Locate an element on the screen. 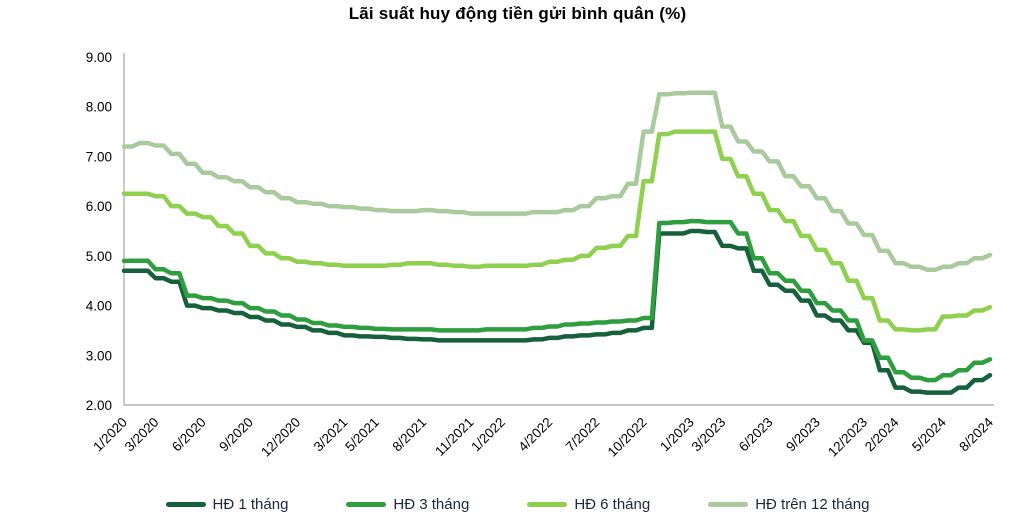 The image size is (1035, 521). x-tick-label: 5/2021 is located at coordinates (362, 435).